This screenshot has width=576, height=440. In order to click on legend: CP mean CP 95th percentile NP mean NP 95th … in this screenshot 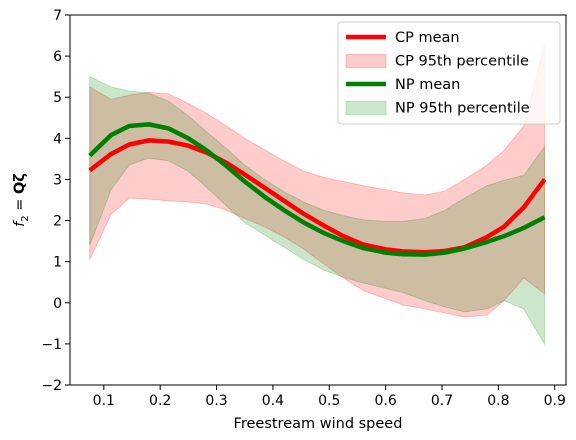, I will do `click(449, 73)`.